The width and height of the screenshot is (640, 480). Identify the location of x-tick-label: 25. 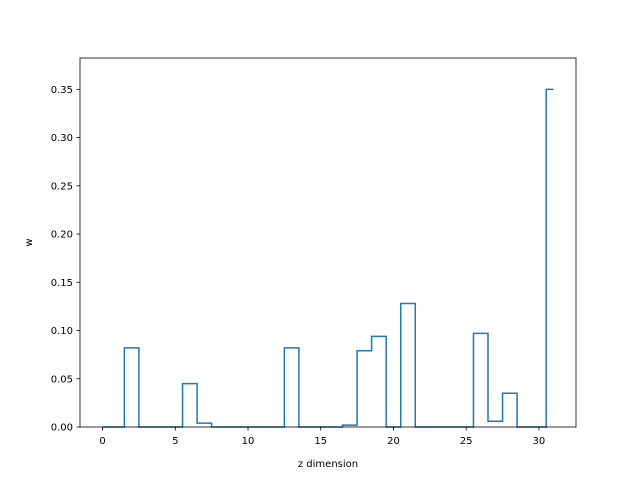
(466, 441).